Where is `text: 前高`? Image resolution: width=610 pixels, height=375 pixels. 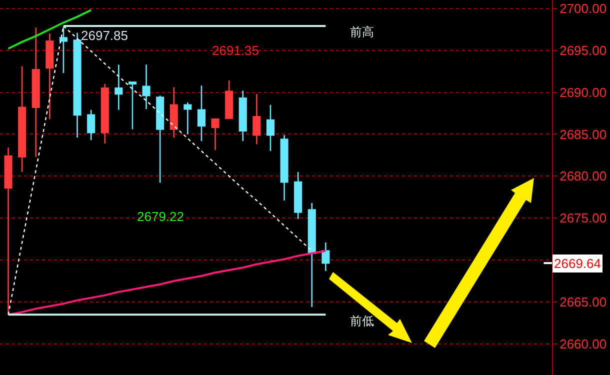 text: 前高 is located at coordinates (362, 32).